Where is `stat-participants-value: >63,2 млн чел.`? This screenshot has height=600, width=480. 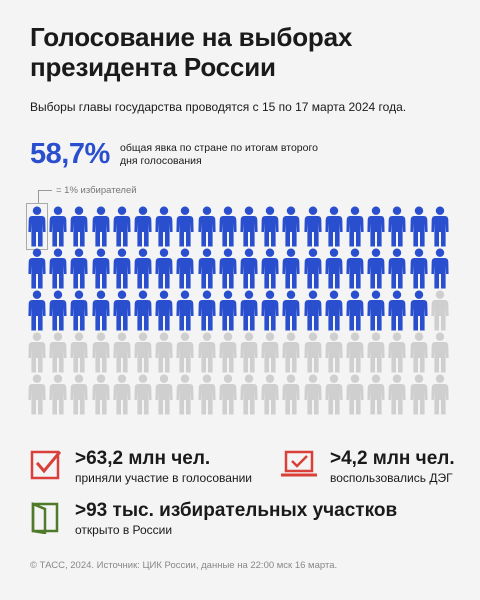
stat-participants-value: >63,2 млн чел. is located at coordinates (143, 458).